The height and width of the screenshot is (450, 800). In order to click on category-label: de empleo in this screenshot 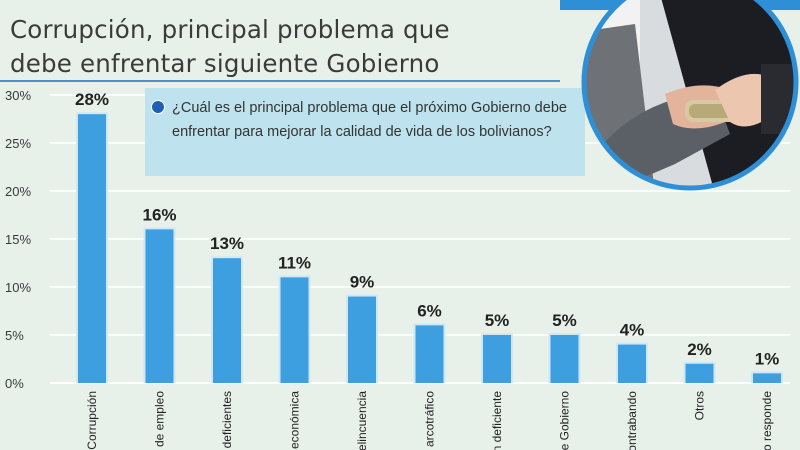, I will do `click(160, 419)`.